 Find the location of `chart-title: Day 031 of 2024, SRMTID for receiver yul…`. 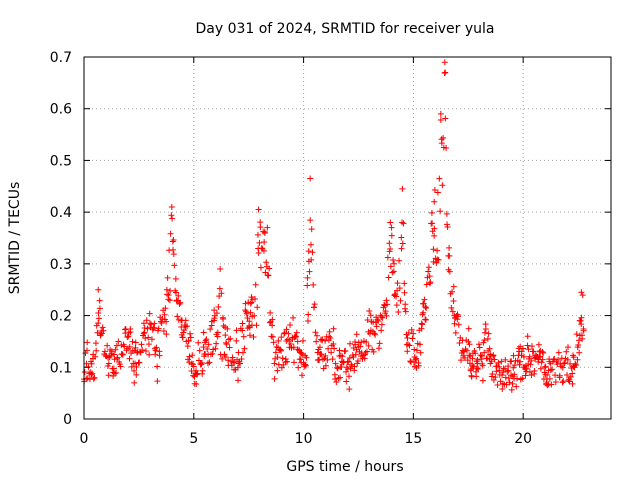

chart-title: Day 031 of 2024, SRMTID for receiver yul… is located at coordinates (344, 29).